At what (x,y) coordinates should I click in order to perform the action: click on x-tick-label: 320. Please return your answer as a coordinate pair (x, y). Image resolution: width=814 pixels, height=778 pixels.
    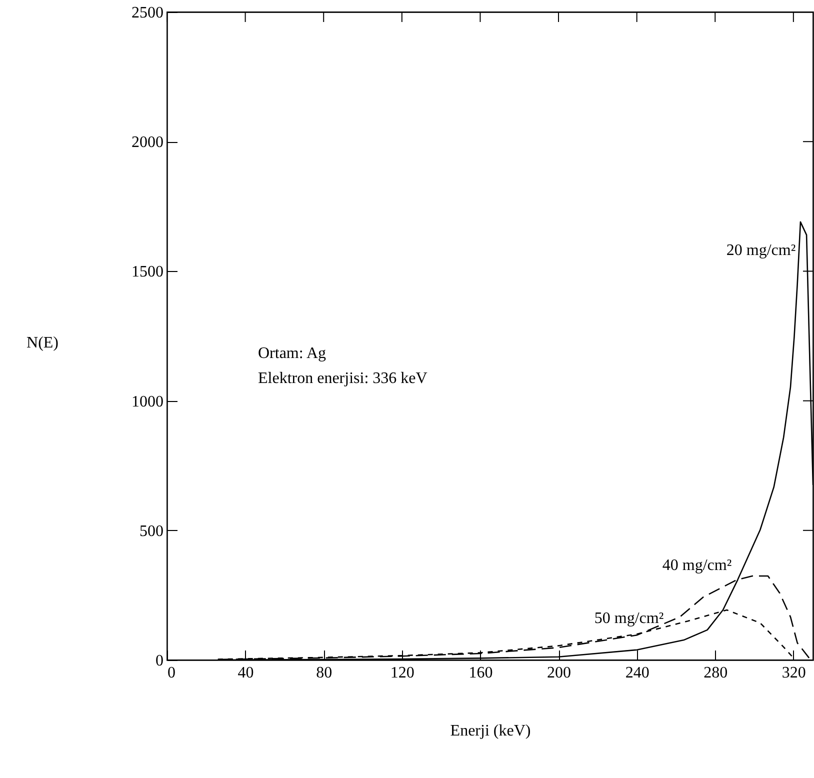
    Looking at the image, I should click on (794, 673).